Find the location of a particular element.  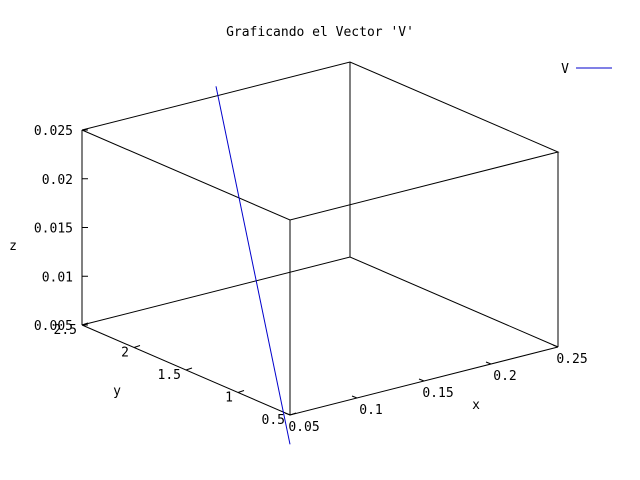

series-line-V is located at coordinates (253, 265).